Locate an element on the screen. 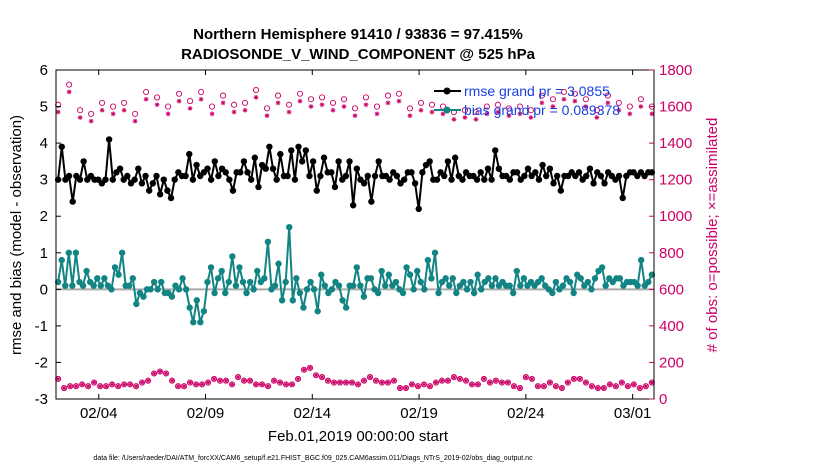 This screenshot has height=470, width=830. right-tick-label: 800 is located at coordinates (671, 253).